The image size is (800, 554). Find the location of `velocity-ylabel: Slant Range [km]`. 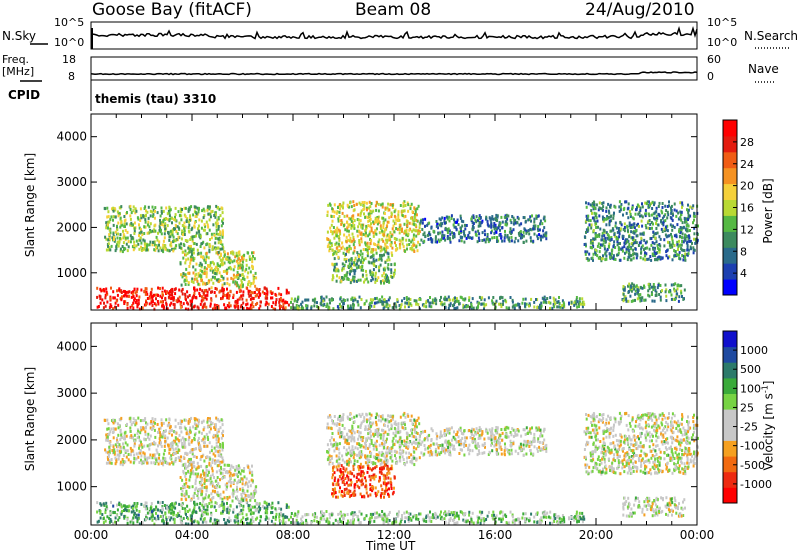

velocity-ylabel: Slant Range [km] is located at coordinates (30, 419).